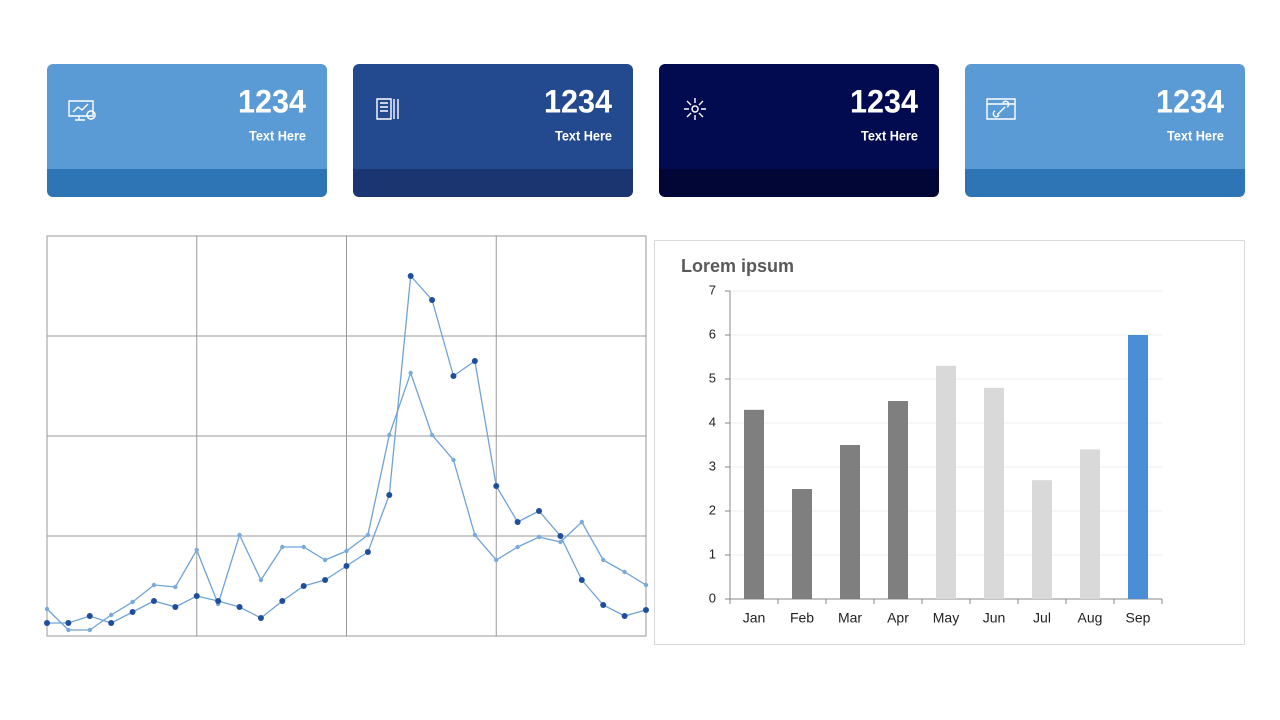 The height and width of the screenshot is (720, 1280). Describe the element at coordinates (1090, 618) in the screenshot. I see `x-tick-label: Aug` at that location.